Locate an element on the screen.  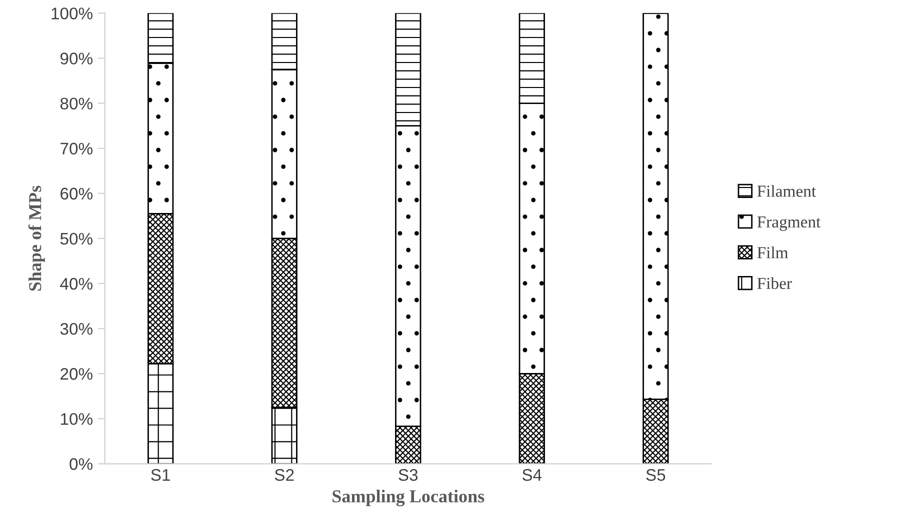
y-tick-label: 70% is located at coordinates (76, 148).